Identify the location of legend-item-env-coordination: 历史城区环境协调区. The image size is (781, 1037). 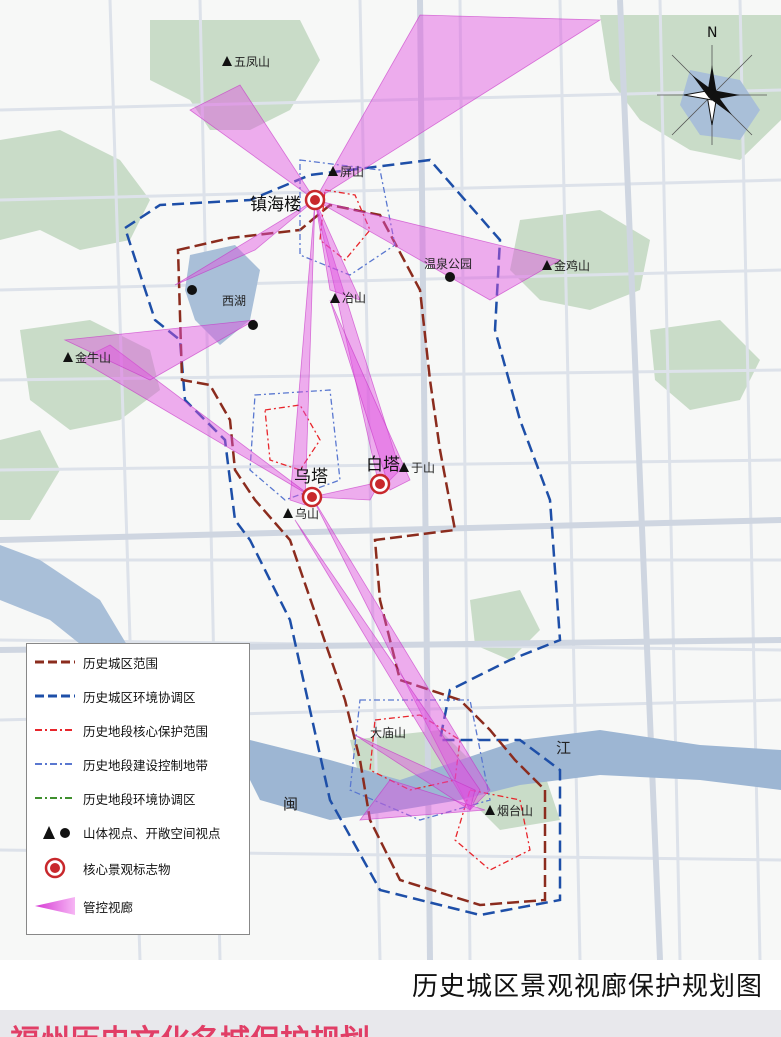
(114, 696).